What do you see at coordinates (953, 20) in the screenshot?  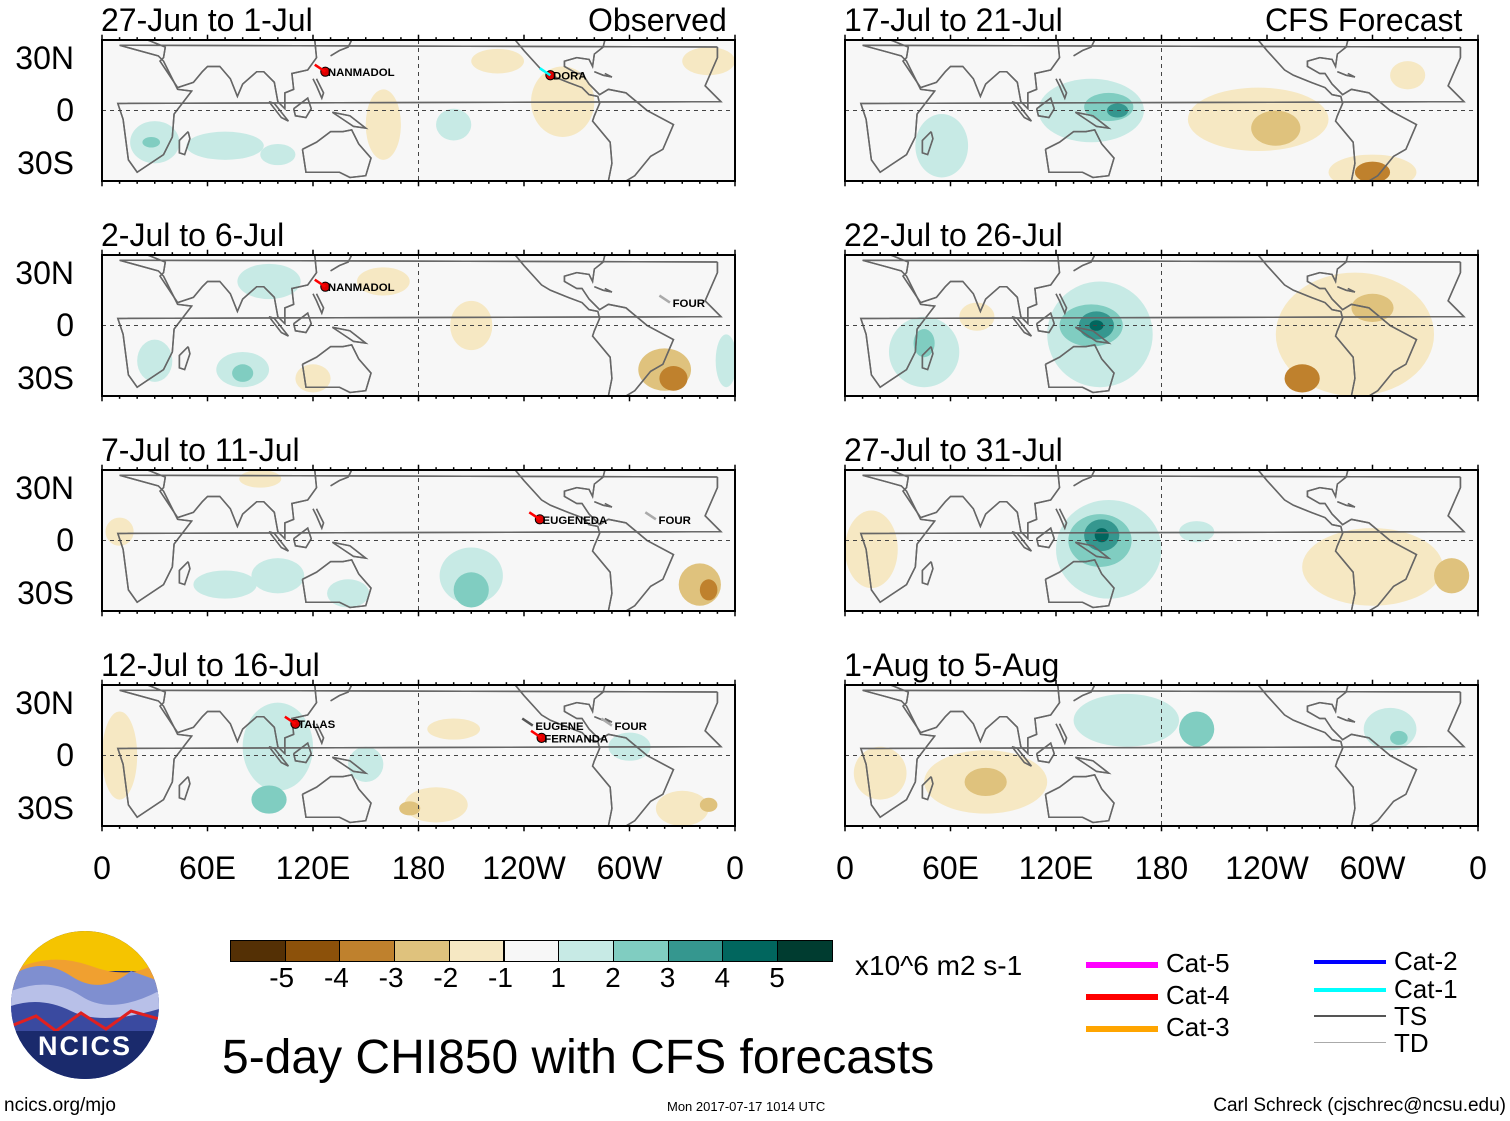 I see `panel-title: 17-Jul to 21-Jul` at bounding box center [953, 20].